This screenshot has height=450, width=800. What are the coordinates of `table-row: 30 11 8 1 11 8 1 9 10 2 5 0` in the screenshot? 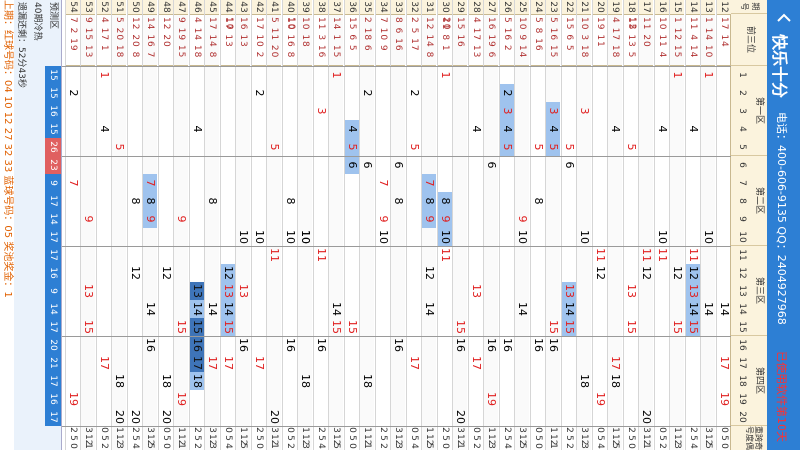 It's located at (444, 225).